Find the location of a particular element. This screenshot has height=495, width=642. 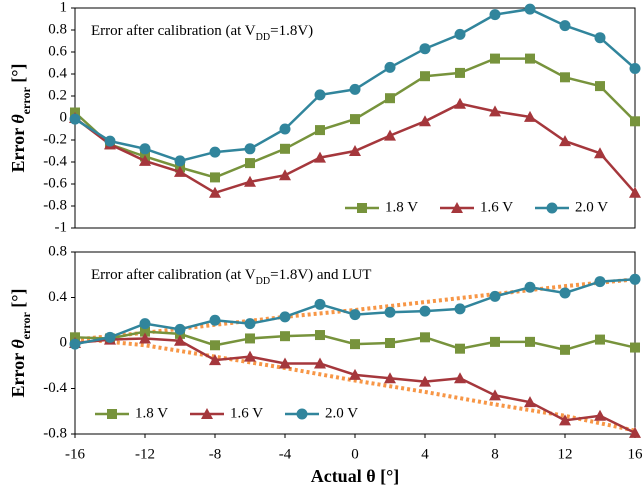

y-label-part: θ is located at coordinates (18, 344).